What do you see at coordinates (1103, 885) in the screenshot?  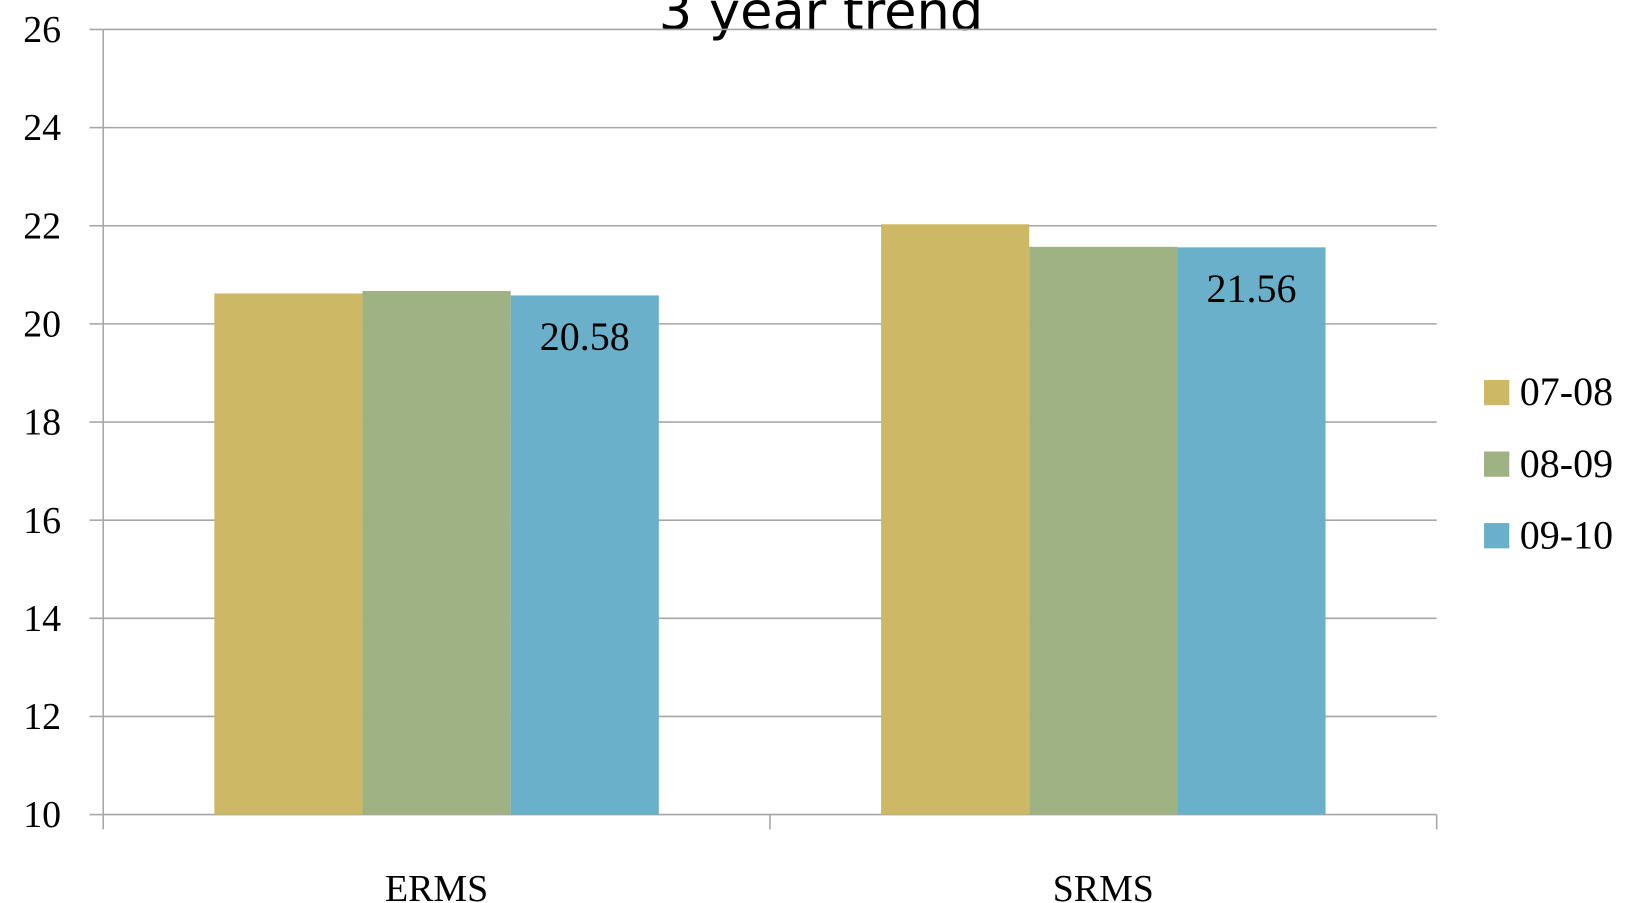 I see `x-tick-label: SRMS` at bounding box center [1103, 885].